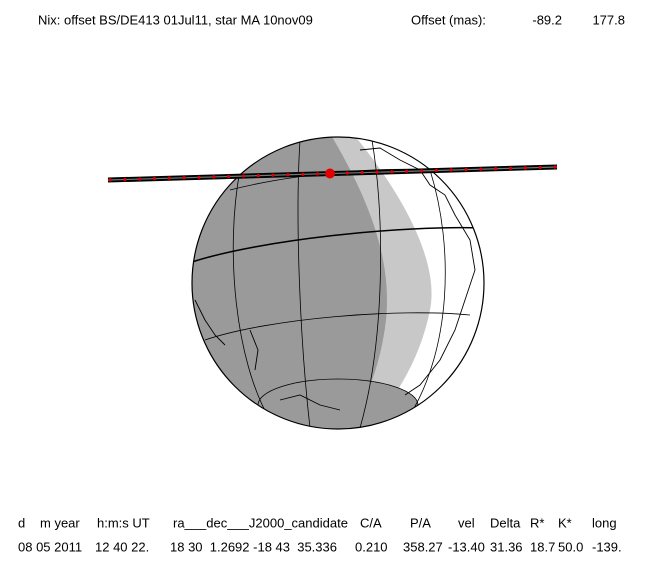  I want to click on offset-x: -89.2, so click(547, 19).